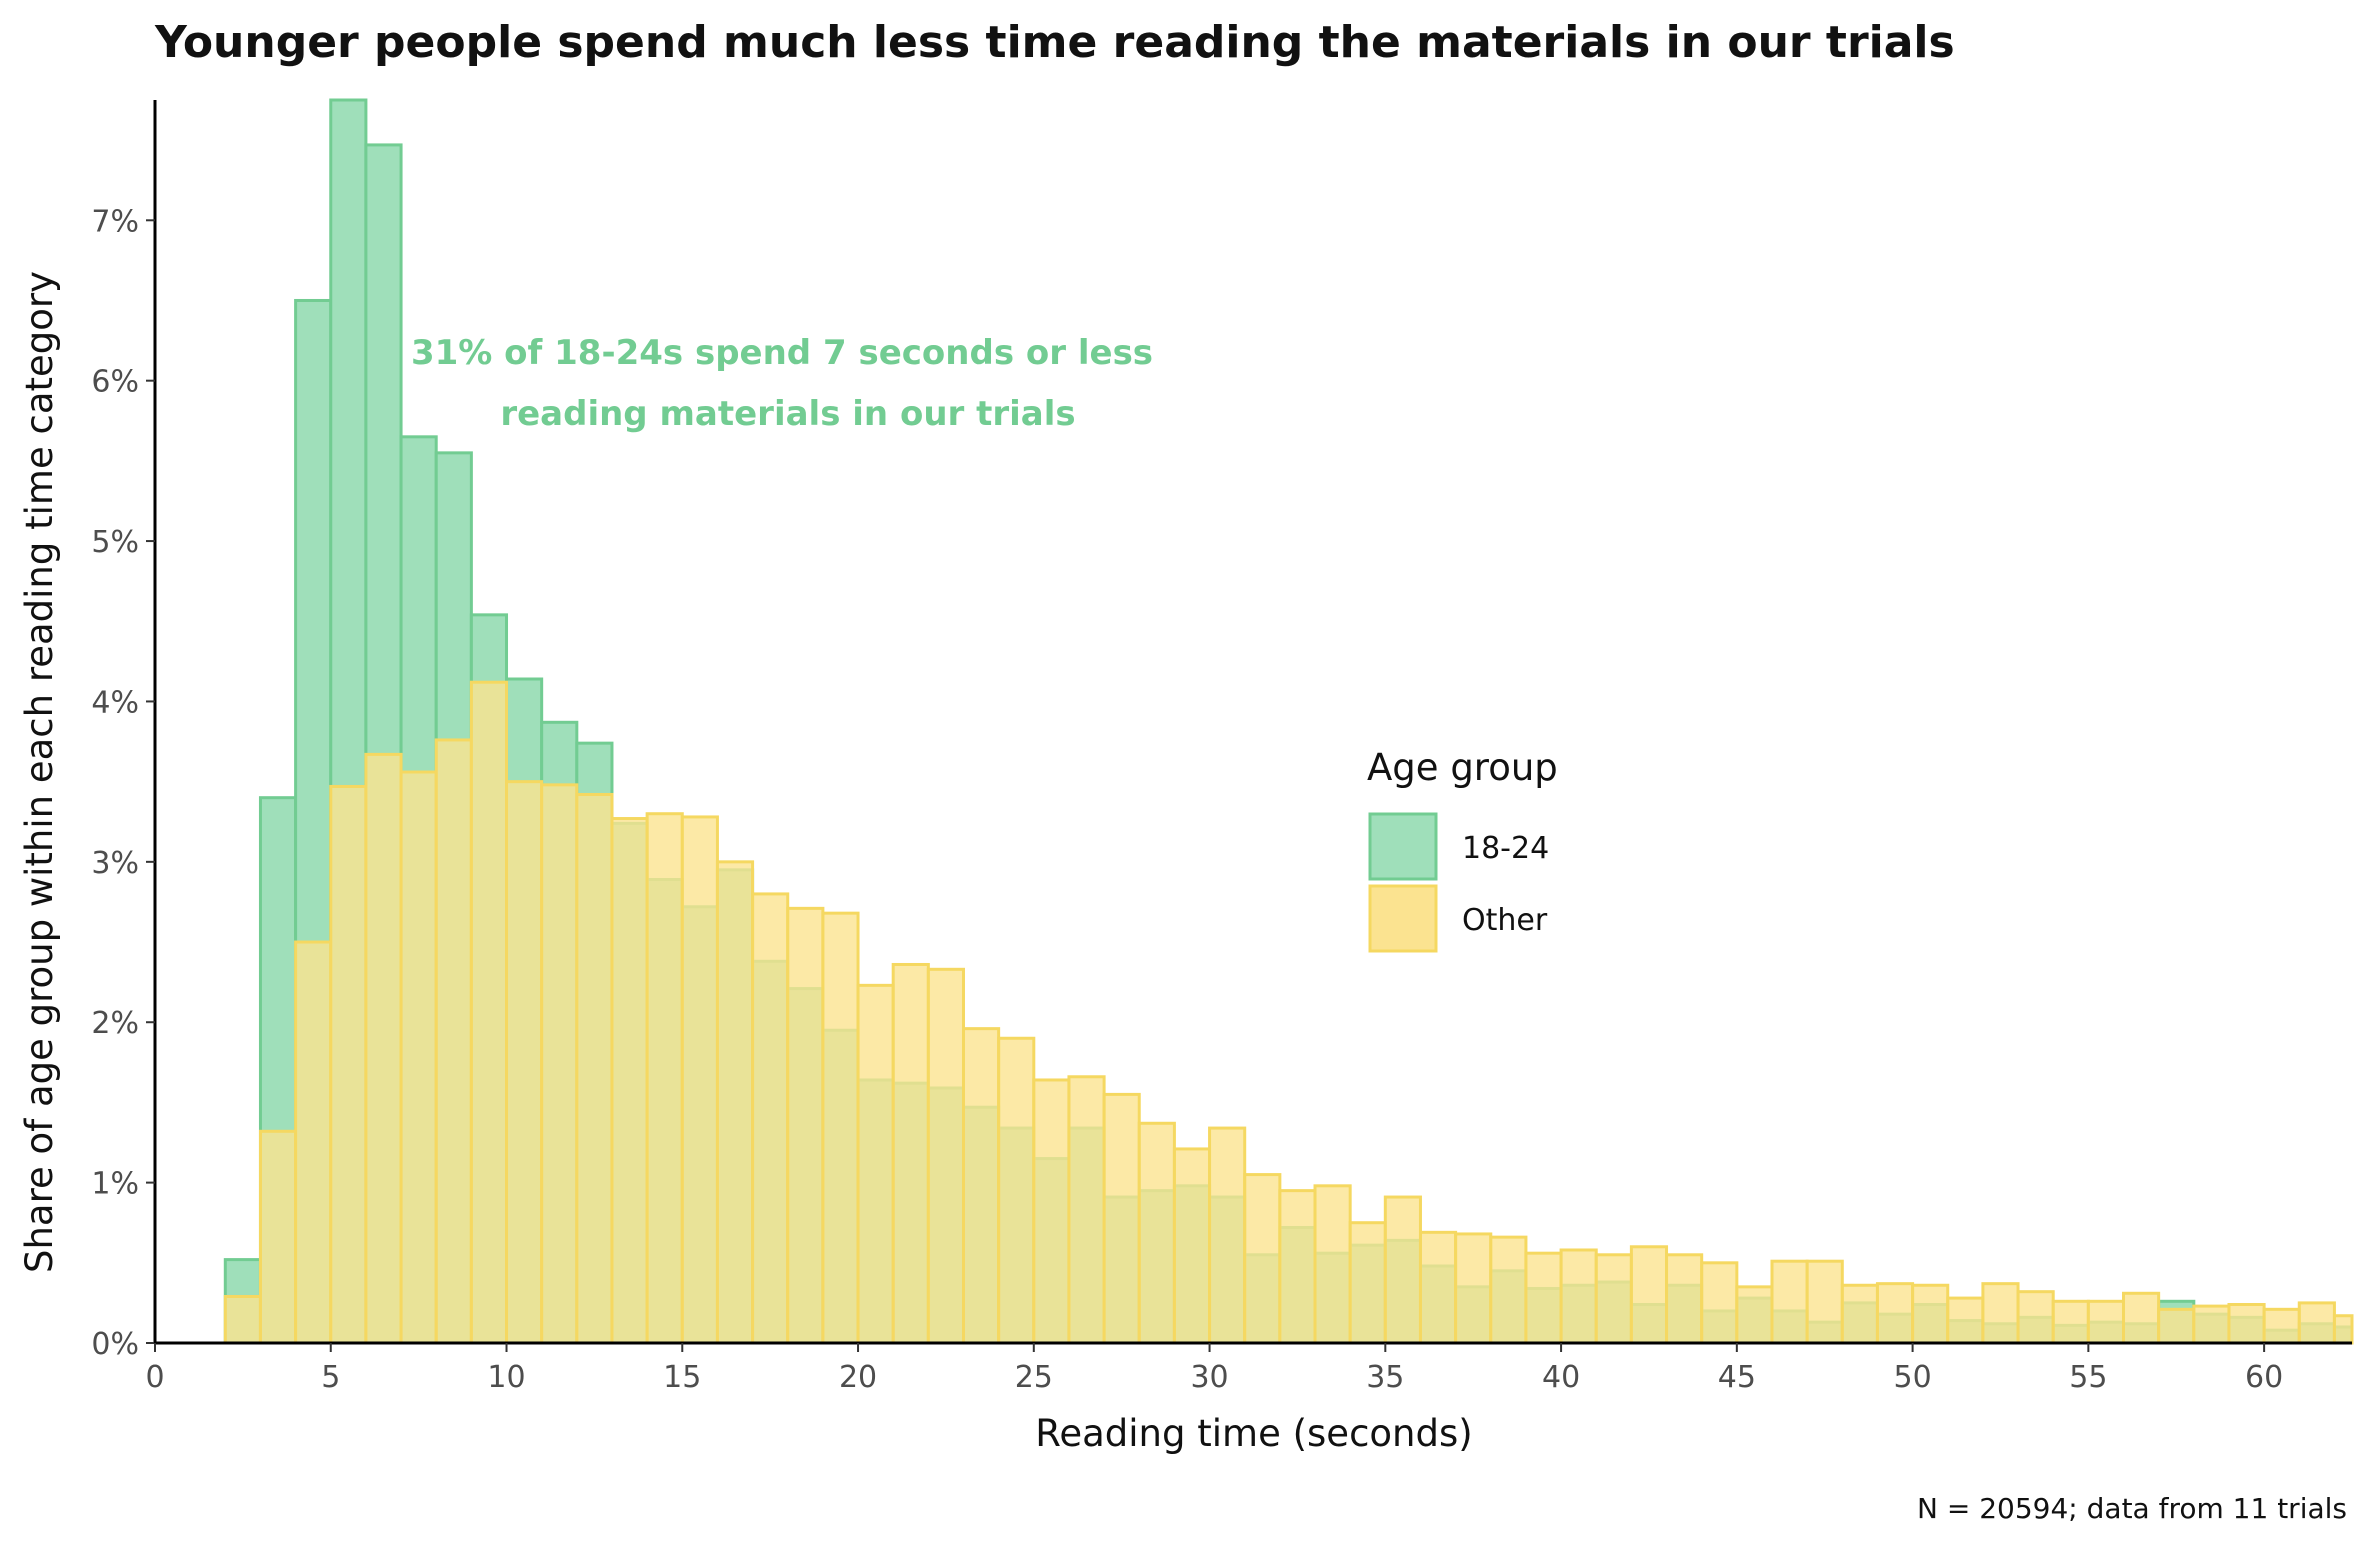 The image size is (2365, 1543). I want to click on annotation-line-1: 31% of 18-24s spend 7 seconds or less, so click(782, 353).